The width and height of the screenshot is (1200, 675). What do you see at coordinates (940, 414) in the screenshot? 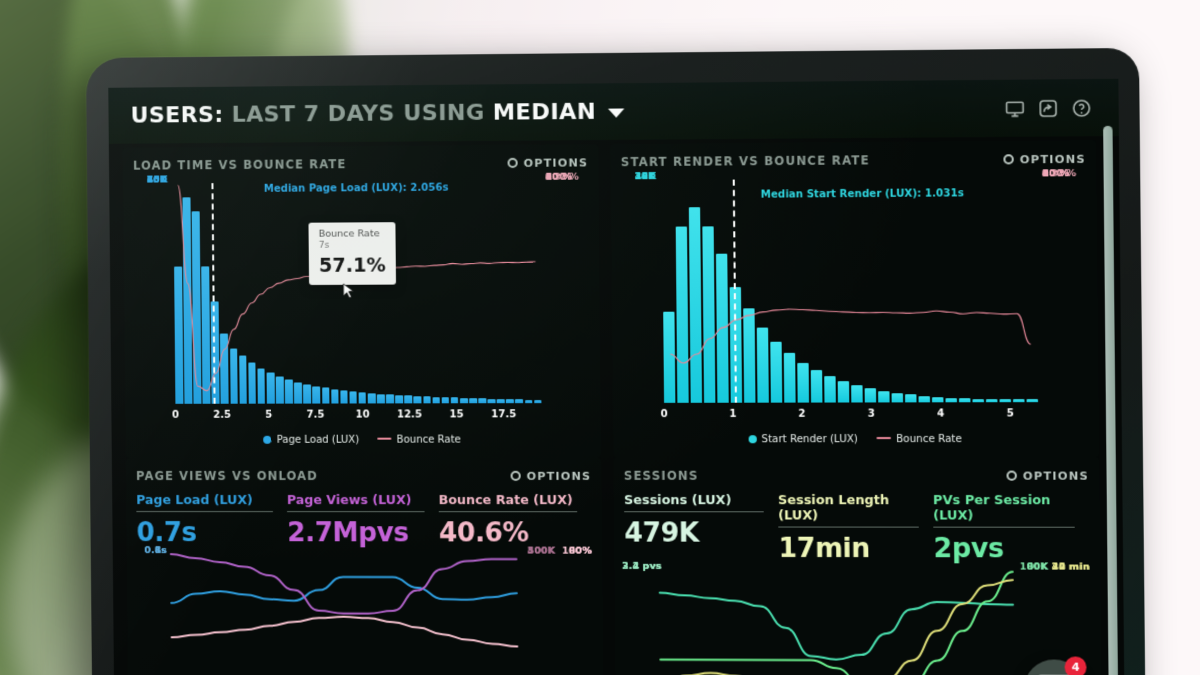
I see `axis-tick: 4` at bounding box center [940, 414].